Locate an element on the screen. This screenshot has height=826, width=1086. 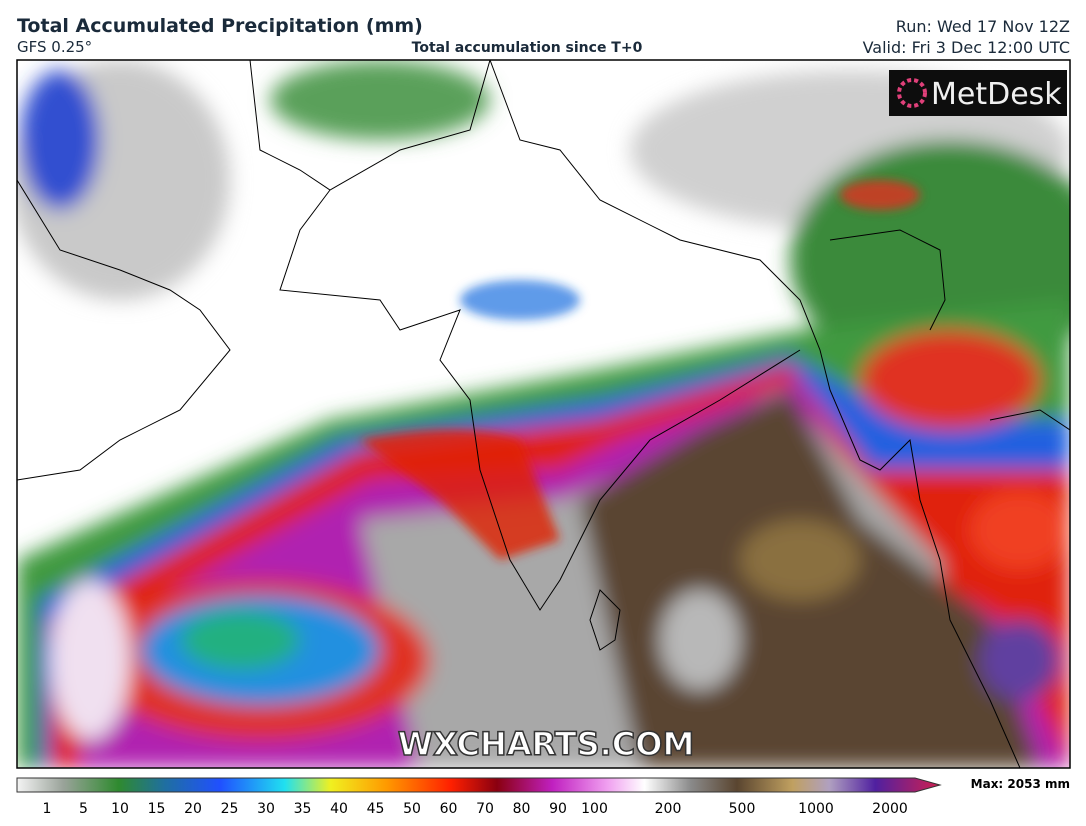
colorbar-tick-label: 50 is located at coordinates (412, 809).